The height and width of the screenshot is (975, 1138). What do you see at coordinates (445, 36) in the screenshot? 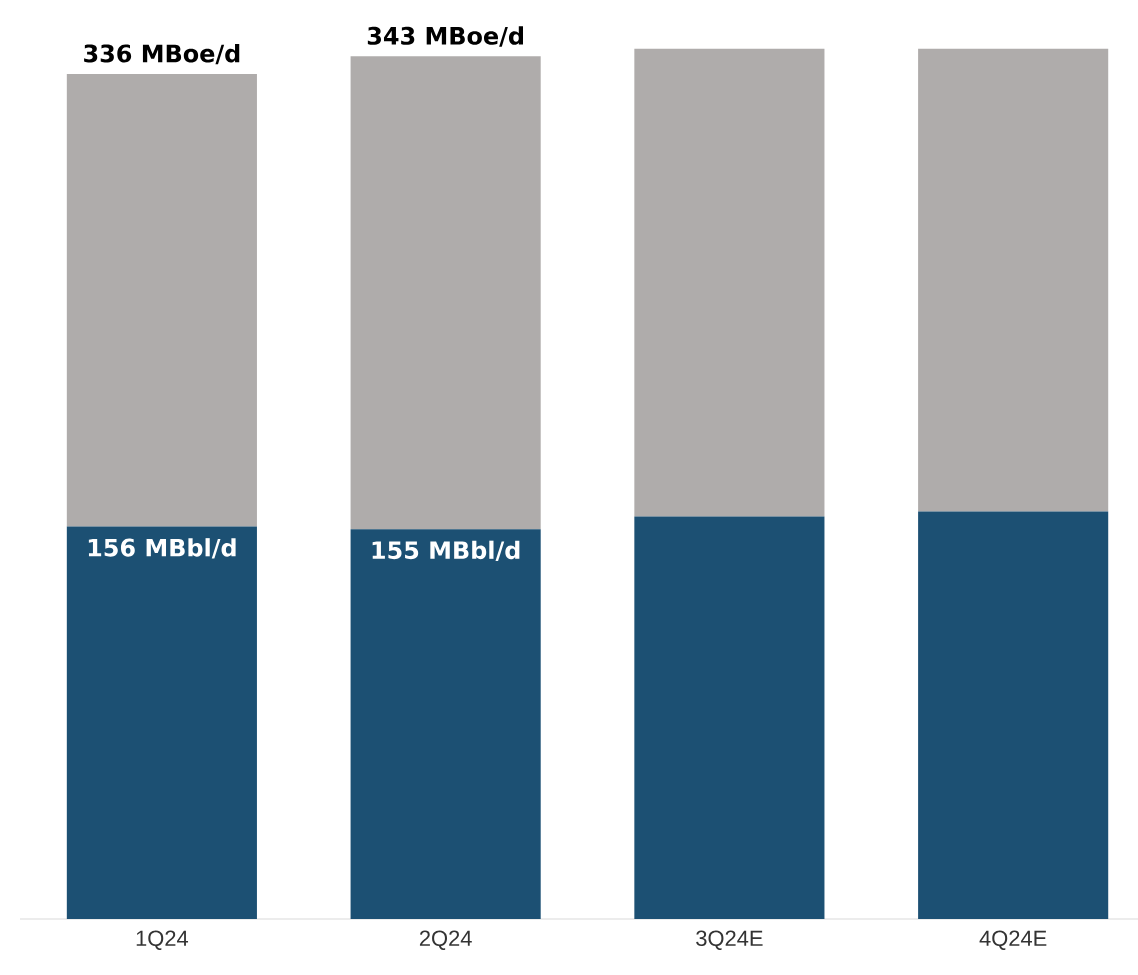
I see `total-label: 343 MBoe/d` at bounding box center [445, 36].